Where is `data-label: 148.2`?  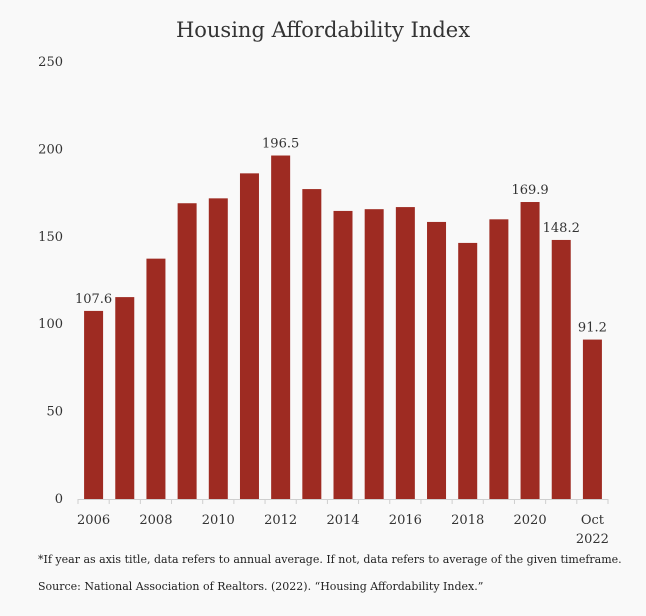
data-label: 148.2 is located at coordinates (561, 228).